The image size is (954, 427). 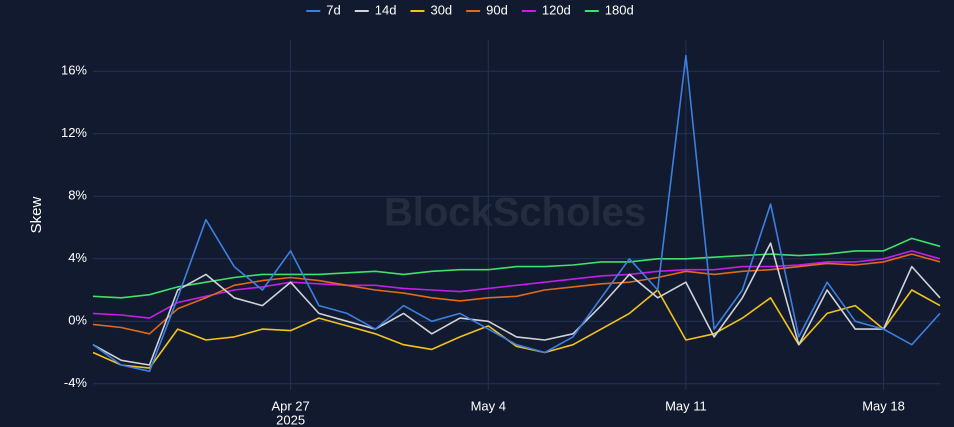 What do you see at coordinates (556, 9) in the screenshot?
I see `legend-label: 120d` at bounding box center [556, 9].